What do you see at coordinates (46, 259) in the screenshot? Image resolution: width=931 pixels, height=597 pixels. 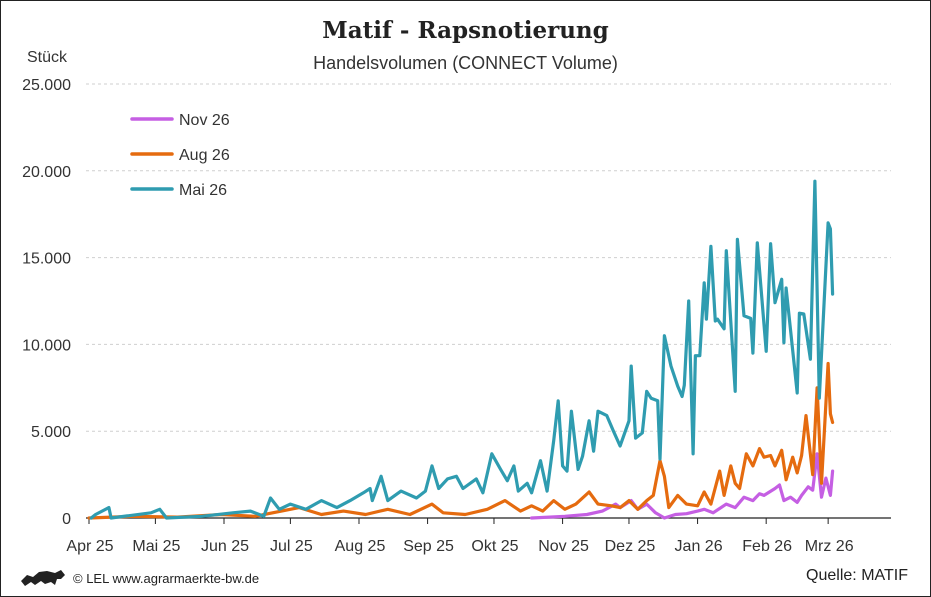 I see `y-tick-label: 15.000` at bounding box center [46, 259].